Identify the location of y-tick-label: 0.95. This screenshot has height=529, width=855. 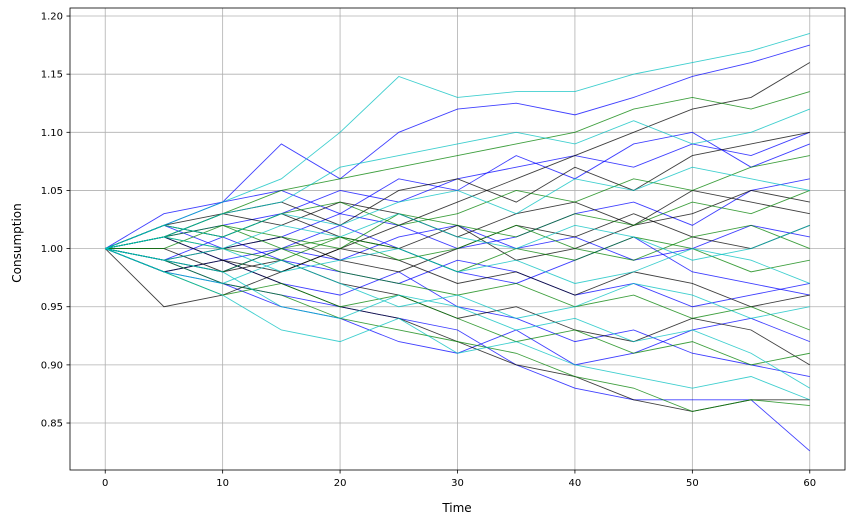
(52, 307).